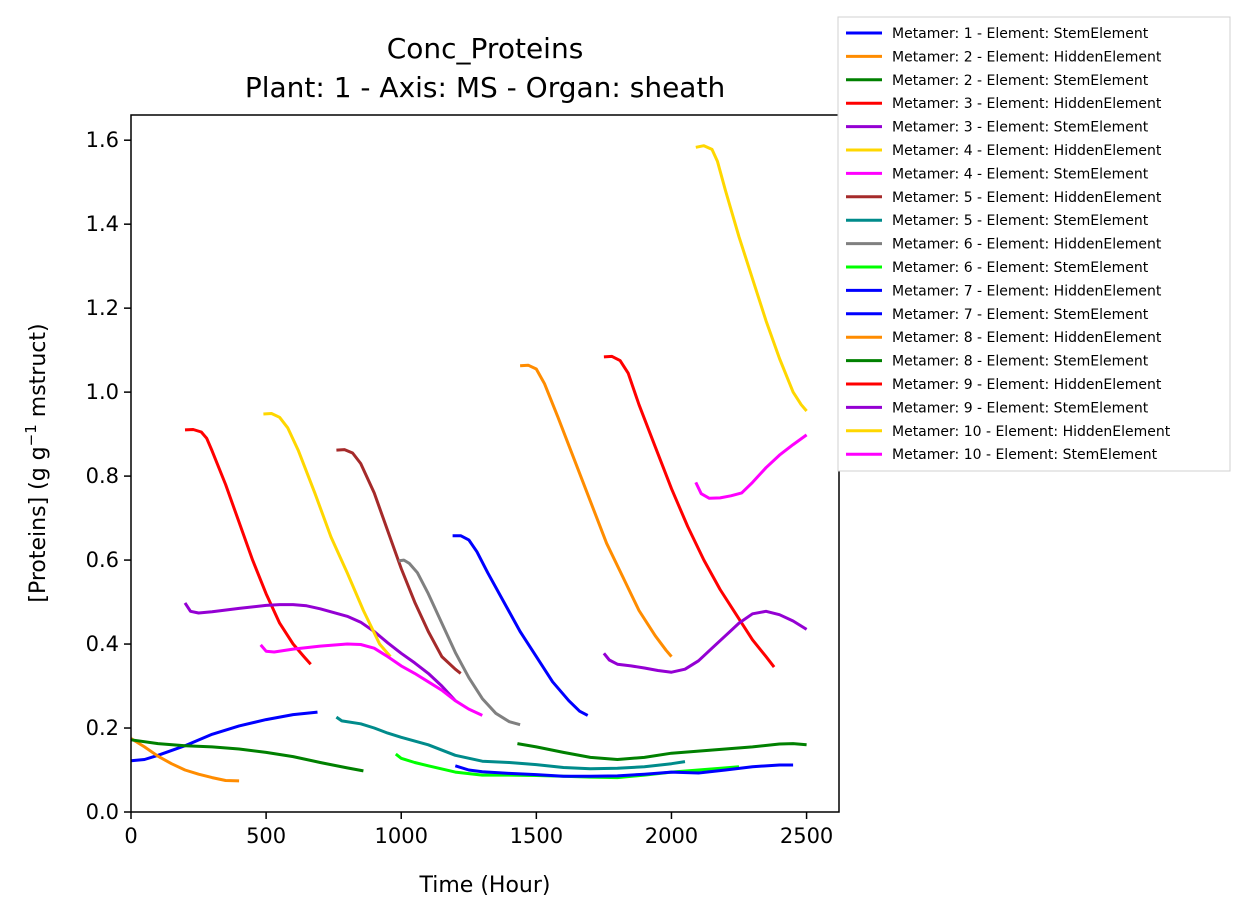 The width and height of the screenshot is (1250, 919). What do you see at coordinates (401, 836) in the screenshot?
I see `x-tick-label: 1000` at bounding box center [401, 836].